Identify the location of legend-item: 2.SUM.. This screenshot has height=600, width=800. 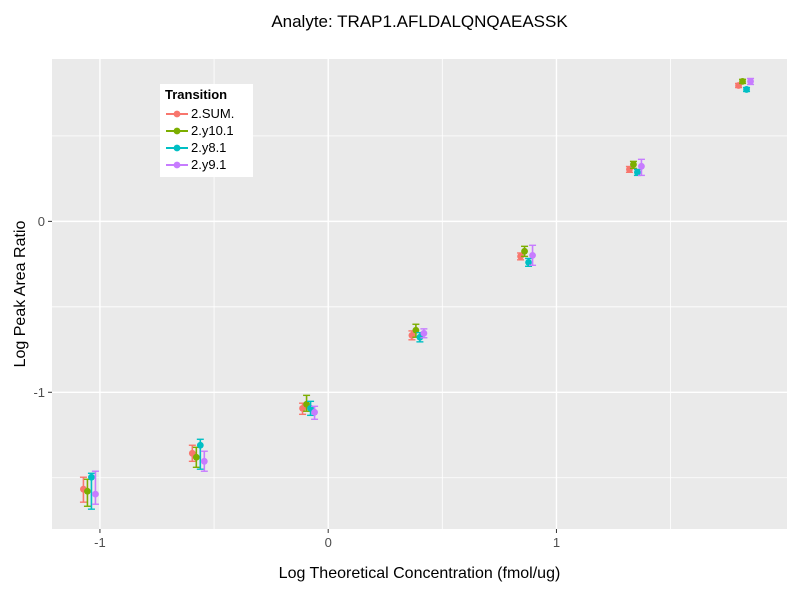
(207, 113).